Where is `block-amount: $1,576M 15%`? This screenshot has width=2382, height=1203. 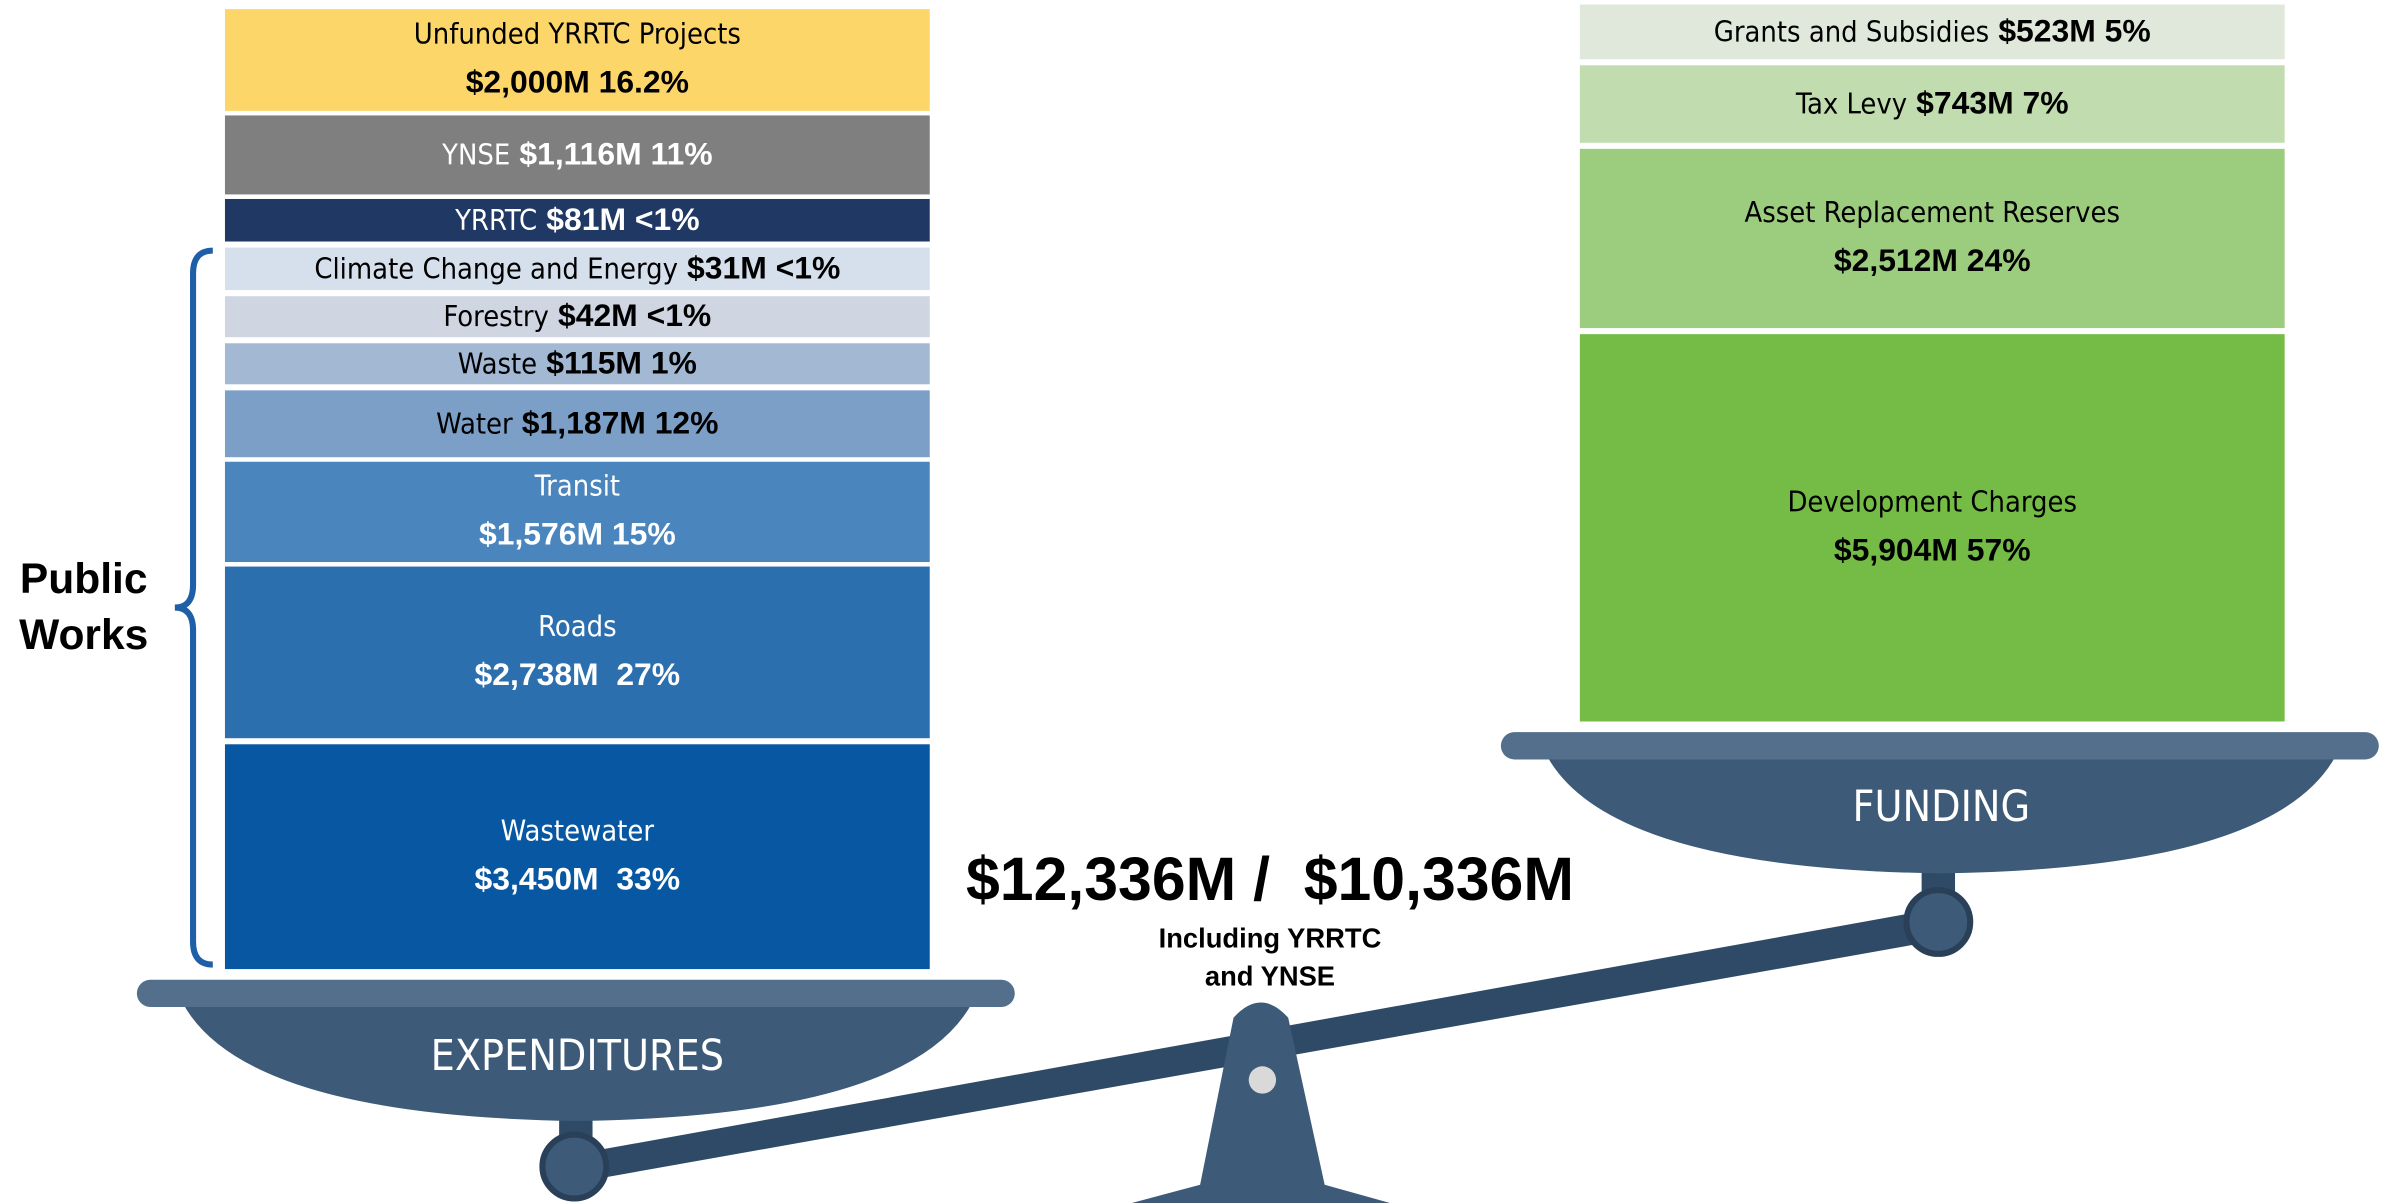 block-amount: $1,576M 15% is located at coordinates (577, 534).